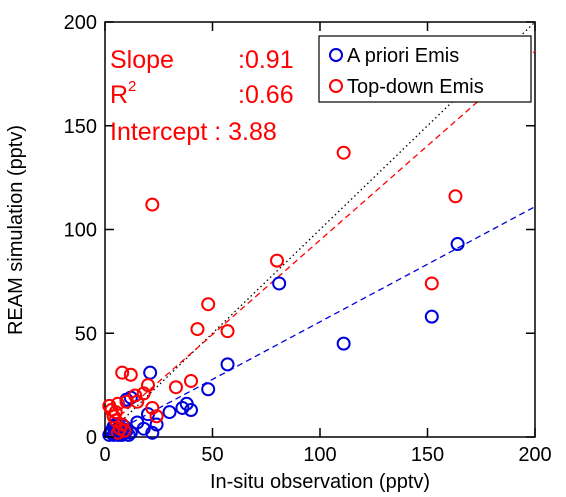 This screenshot has width=566, height=497. What do you see at coordinates (86, 334) in the screenshot?
I see `y-tick-label: 50` at bounding box center [86, 334].